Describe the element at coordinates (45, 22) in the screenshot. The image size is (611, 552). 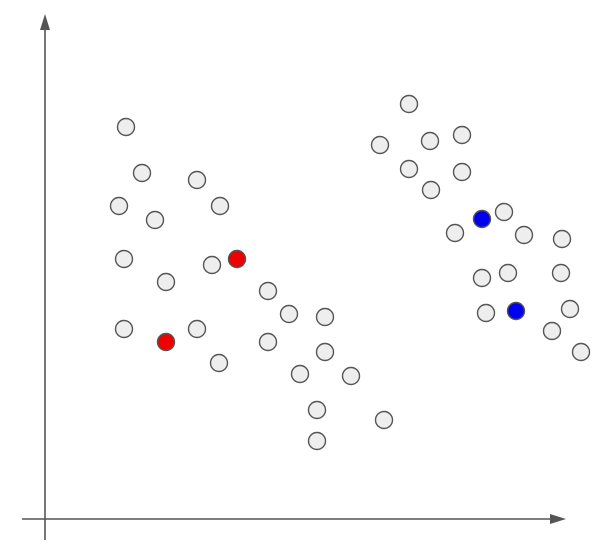
I see `y-axis-arrow` at that location.